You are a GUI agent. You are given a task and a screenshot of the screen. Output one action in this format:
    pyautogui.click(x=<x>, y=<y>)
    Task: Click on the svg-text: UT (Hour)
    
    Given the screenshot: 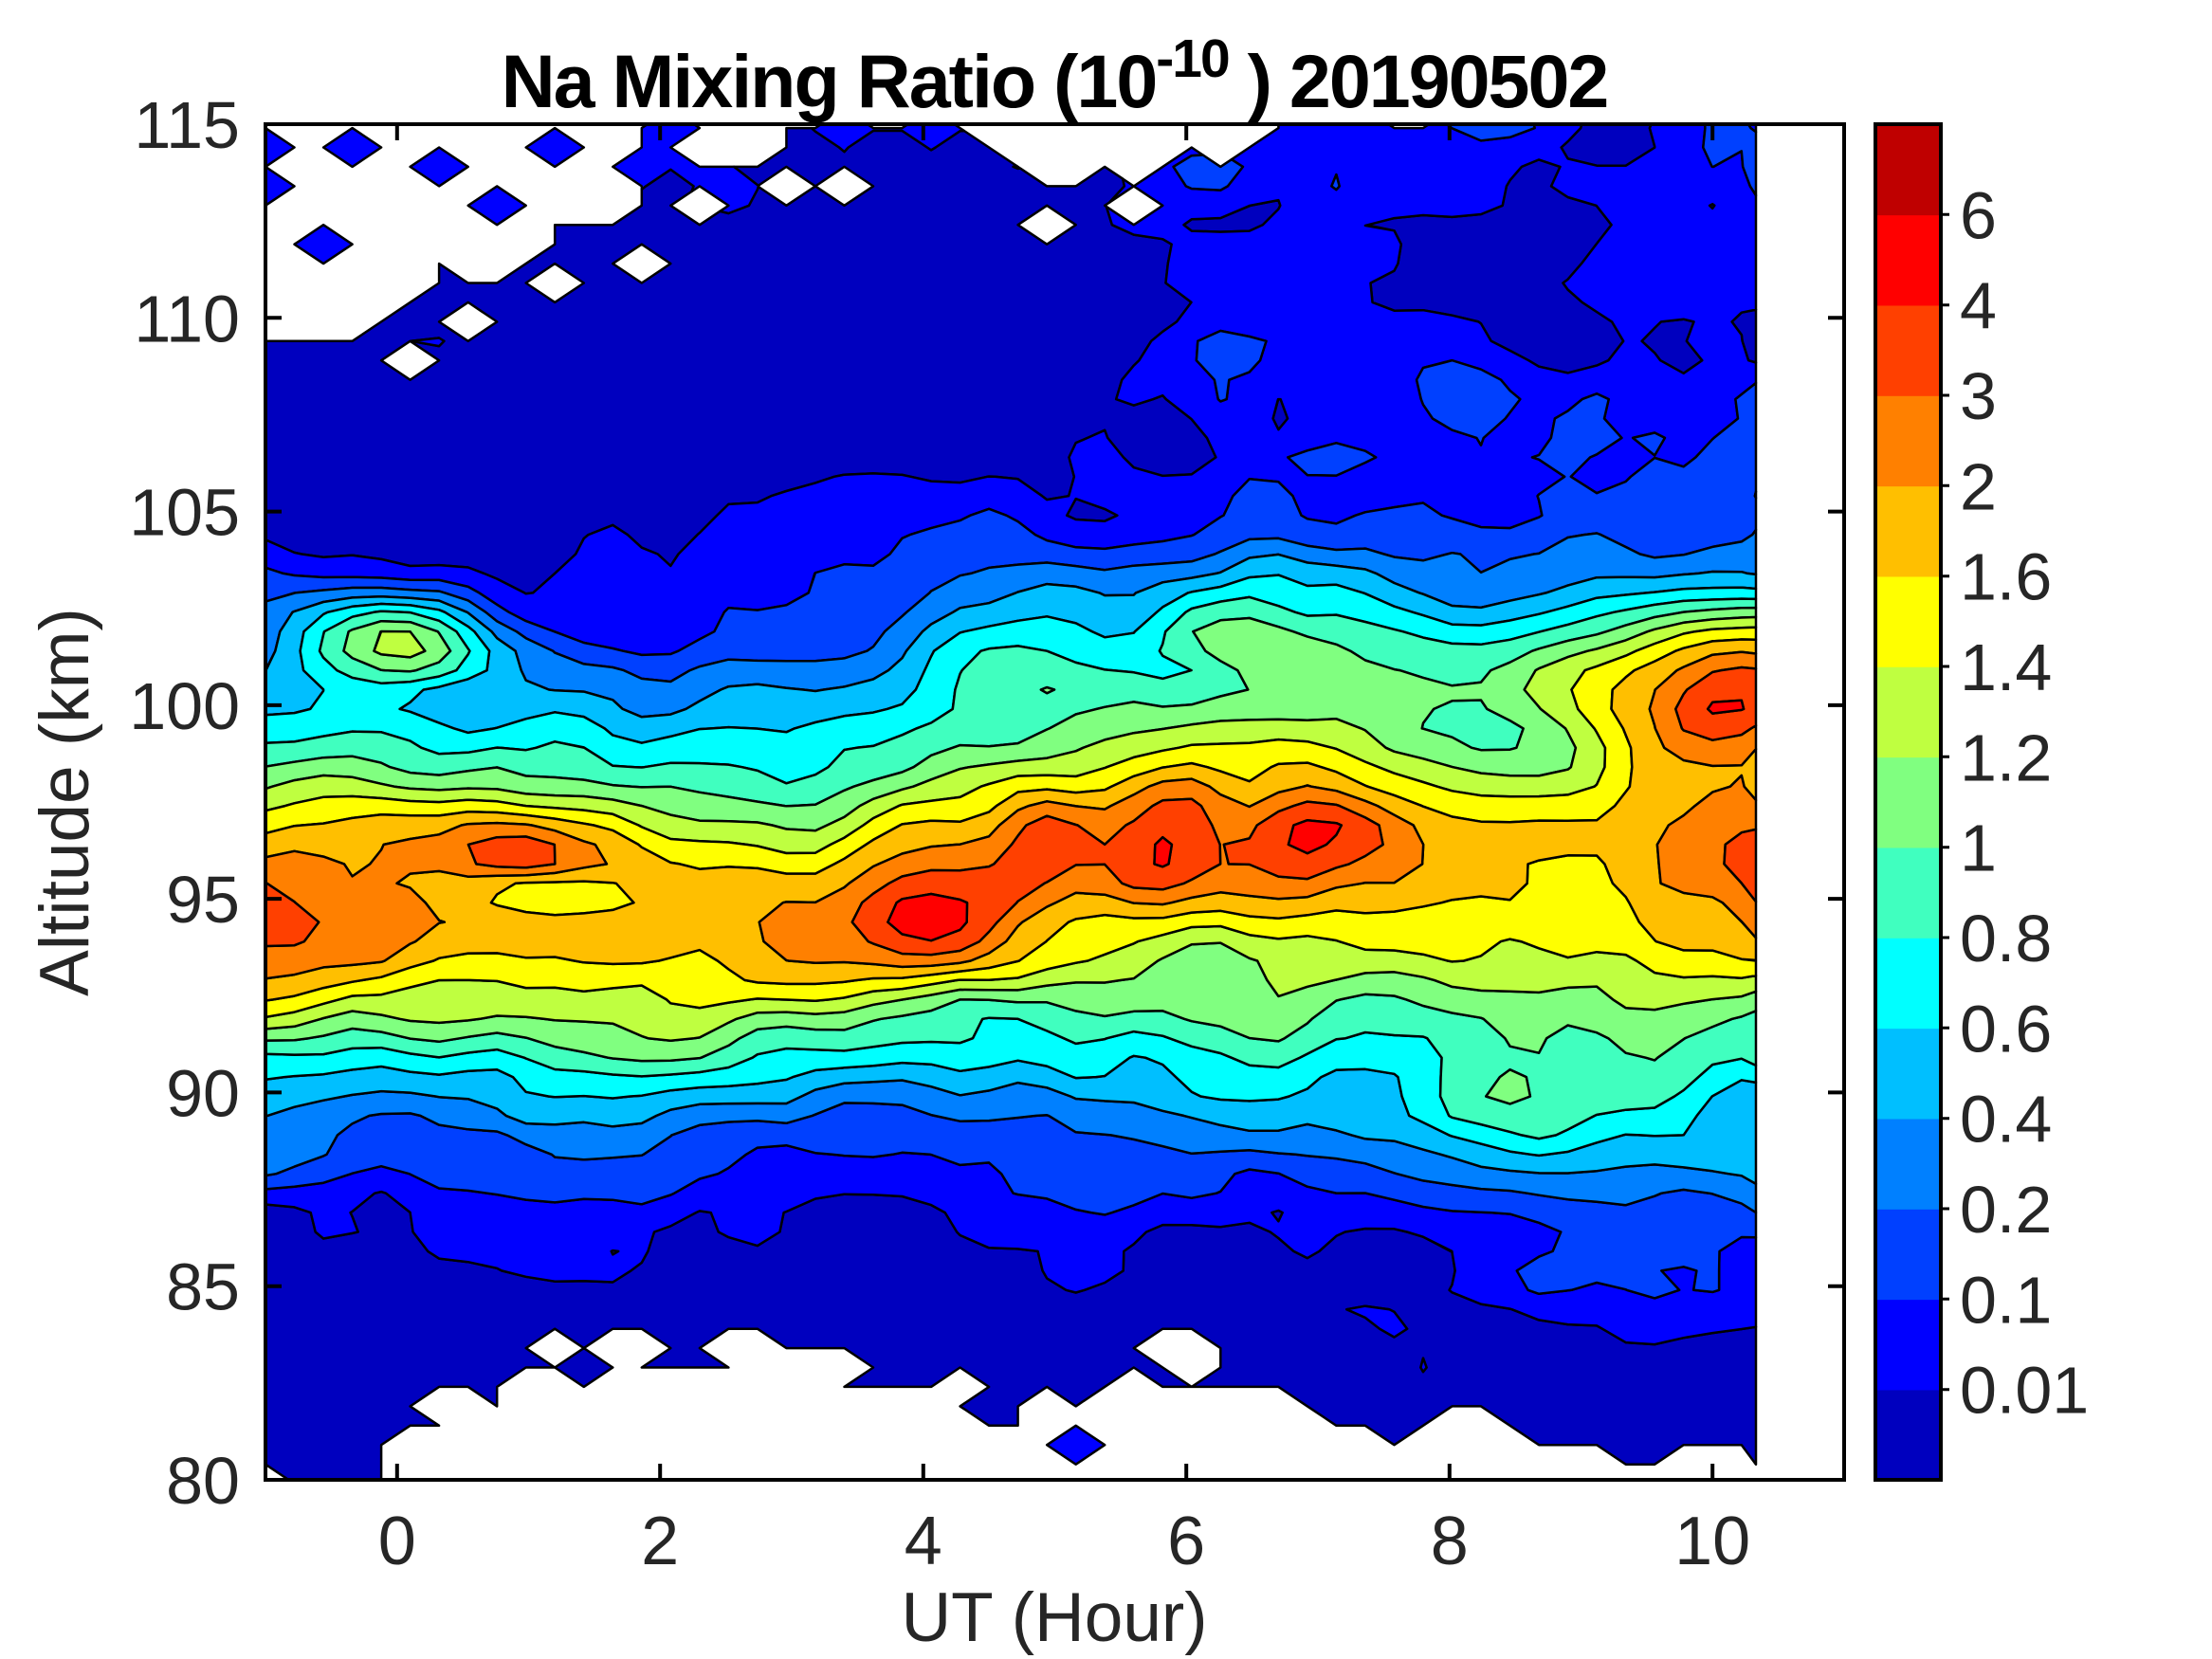 What is the action you would take?
    pyautogui.click(x=1054, y=1617)
    